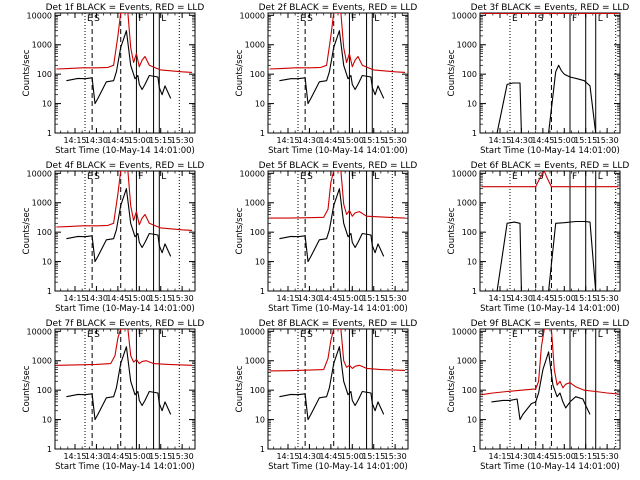 The width and height of the screenshot is (640, 480). I want to click on panel-title: Det 4f BLACK = Events, RED = LLD, so click(125, 166).